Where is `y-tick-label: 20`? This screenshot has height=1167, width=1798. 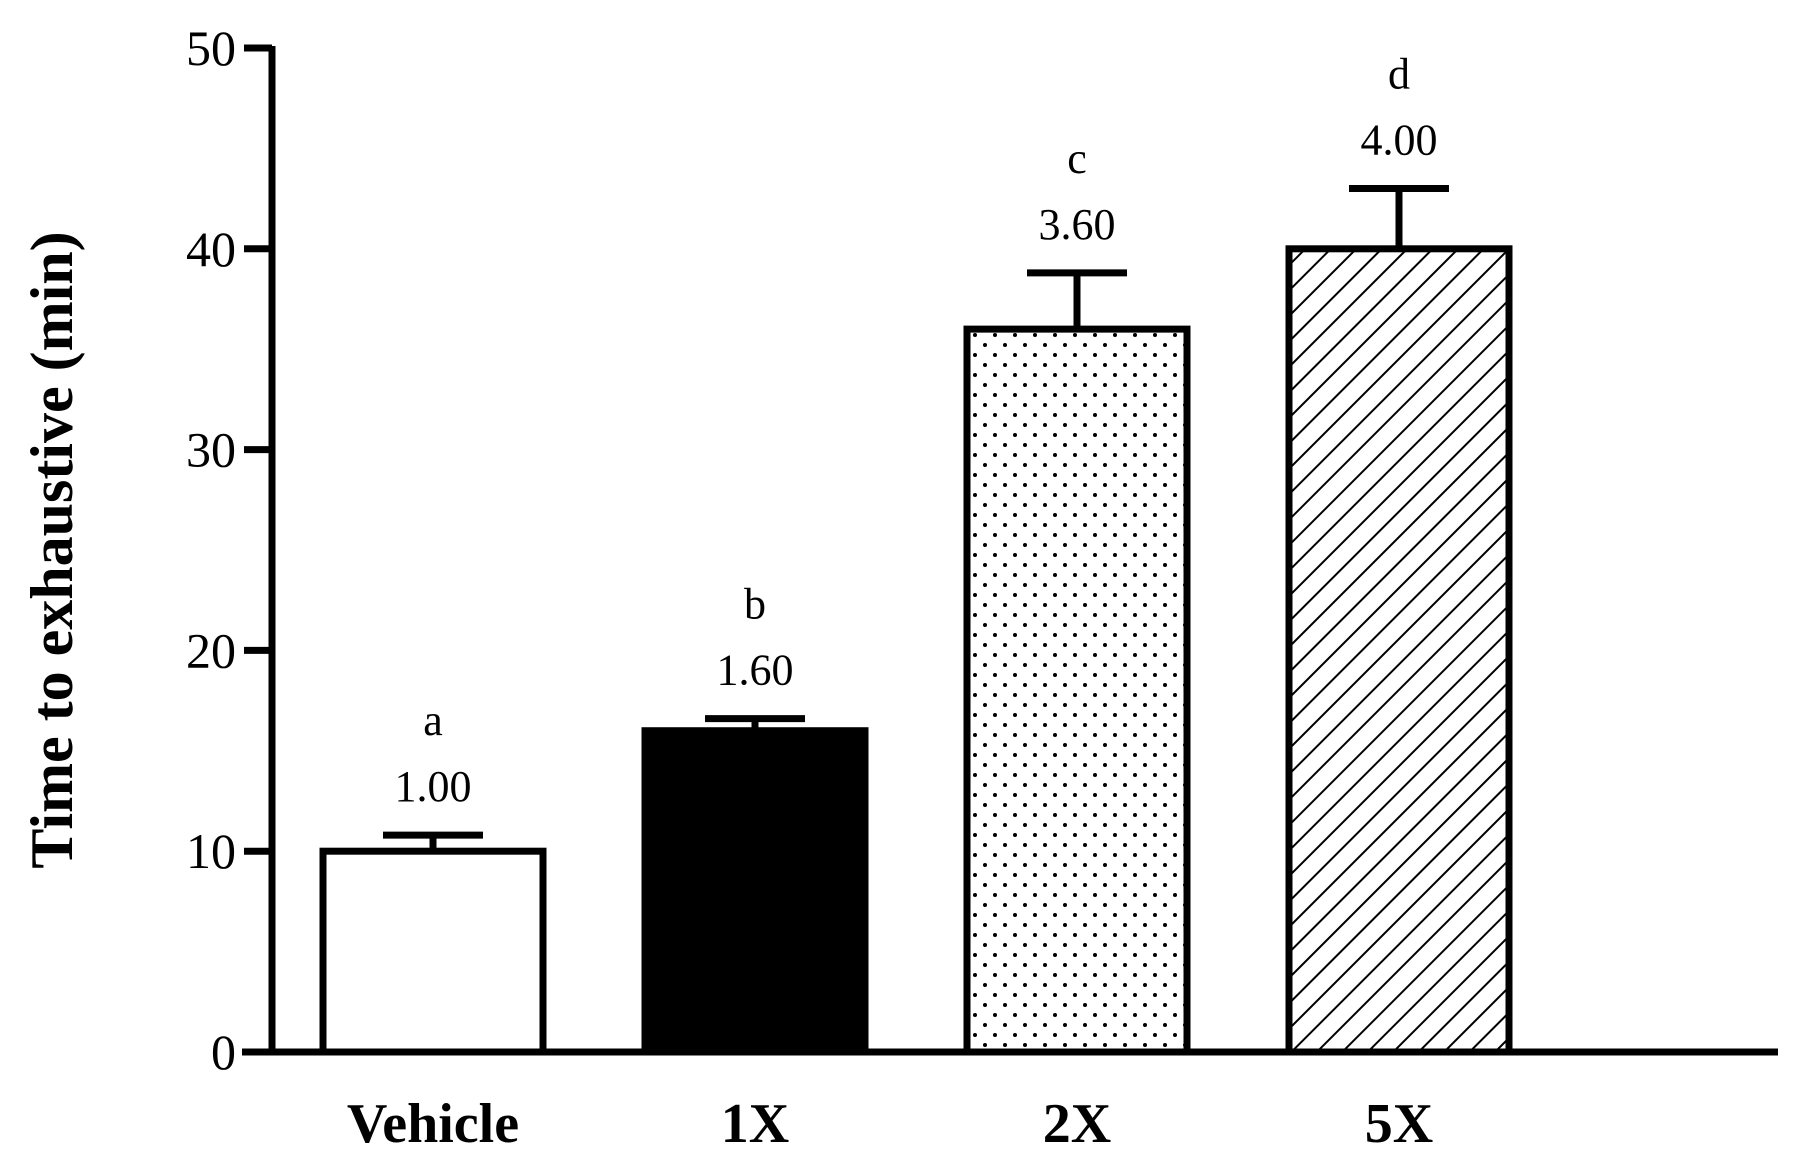 y-tick-label: 20 is located at coordinates (211, 650).